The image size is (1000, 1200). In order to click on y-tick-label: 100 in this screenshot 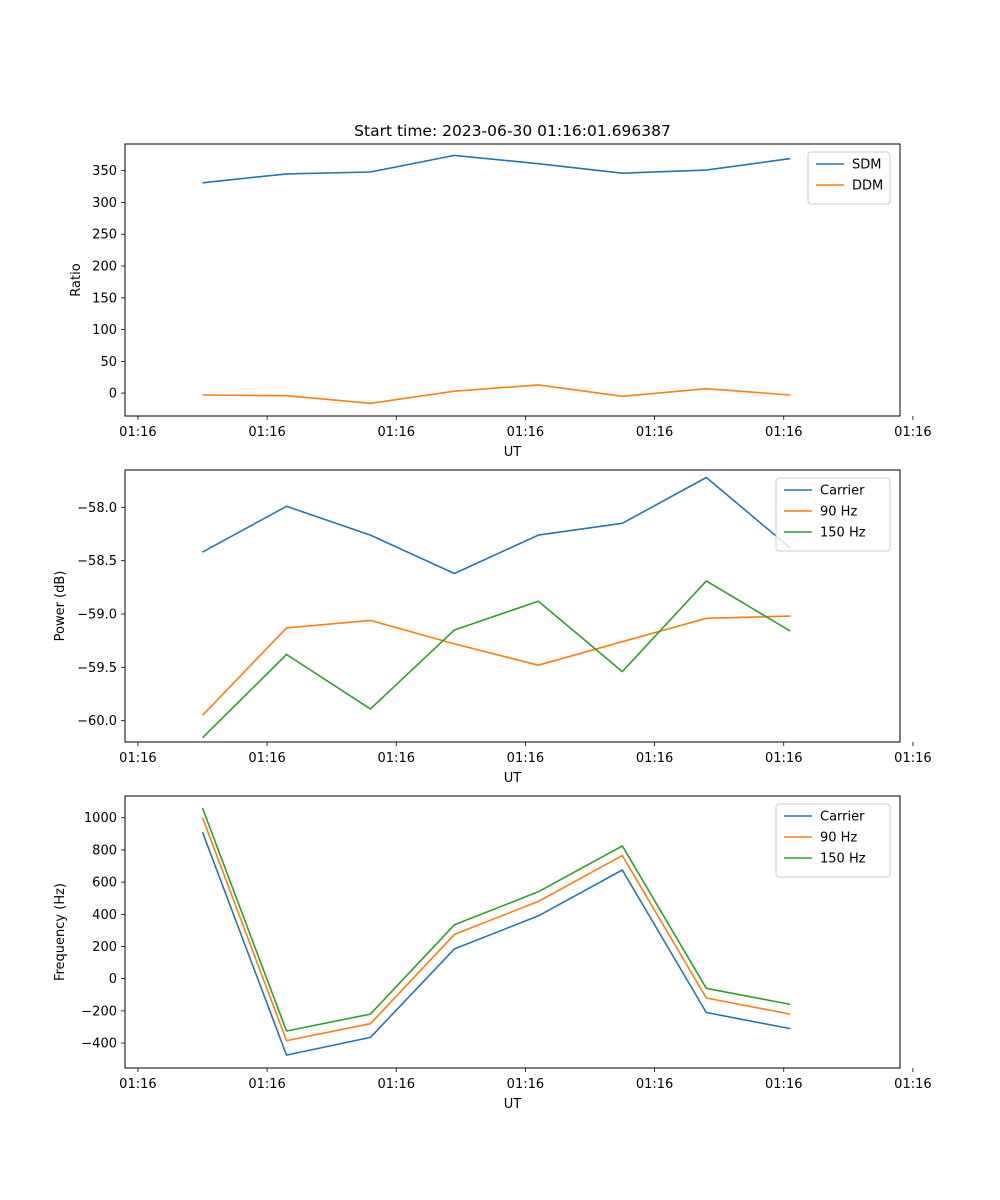, I will do `click(104, 330)`.